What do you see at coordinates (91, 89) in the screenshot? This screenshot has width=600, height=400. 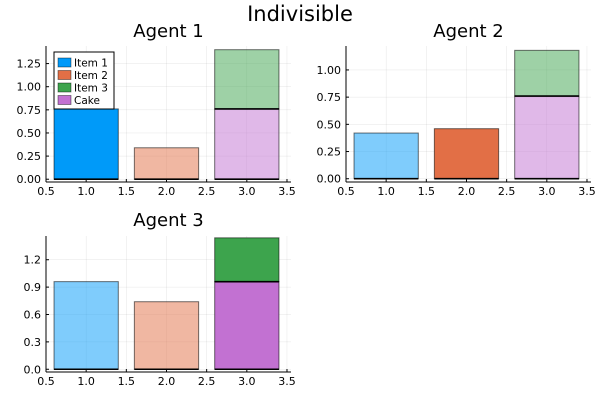 I see `legend-label: Item 3` at bounding box center [91, 89].